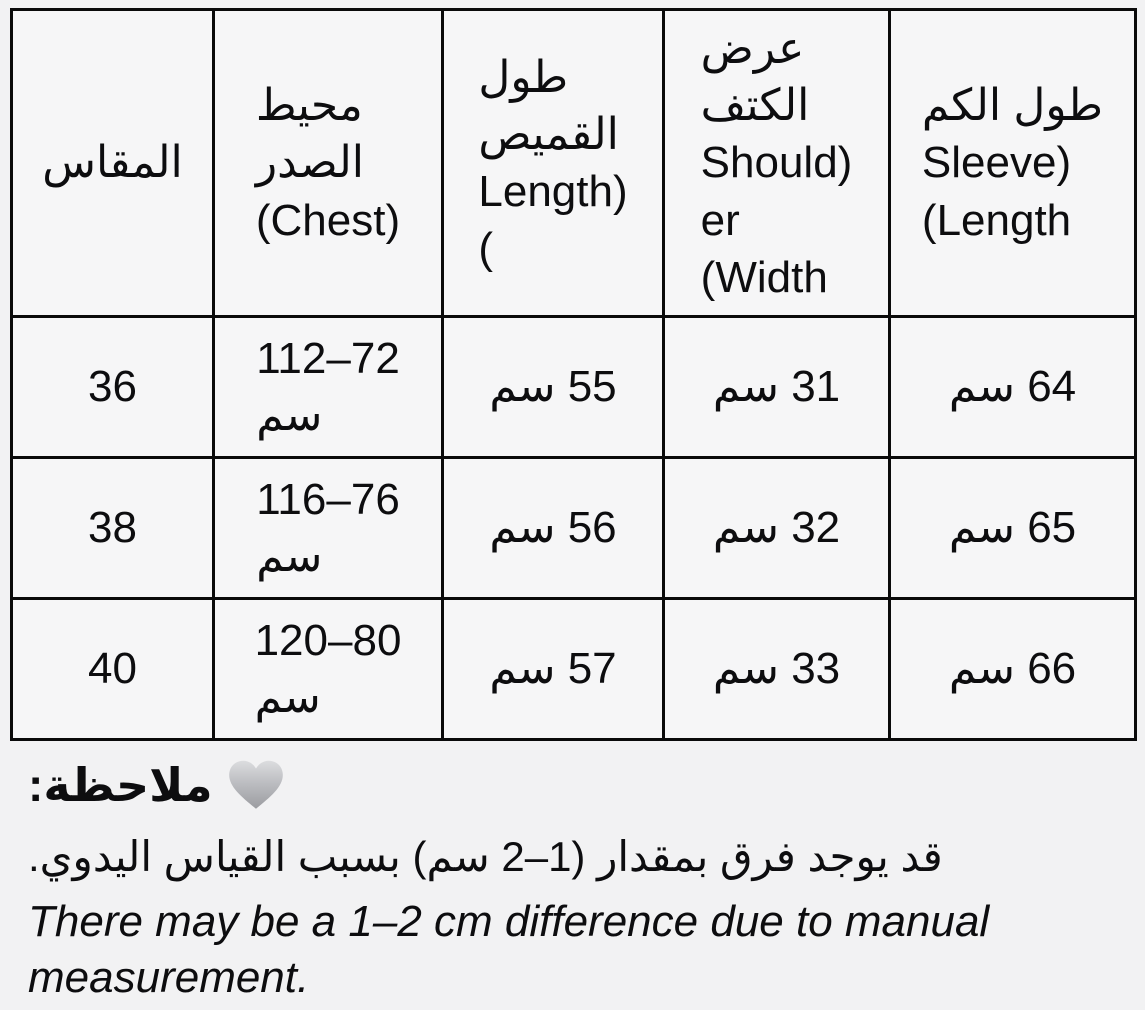 The height and width of the screenshot is (1010, 1145). I want to click on cell-size: 38, so click(112, 528).